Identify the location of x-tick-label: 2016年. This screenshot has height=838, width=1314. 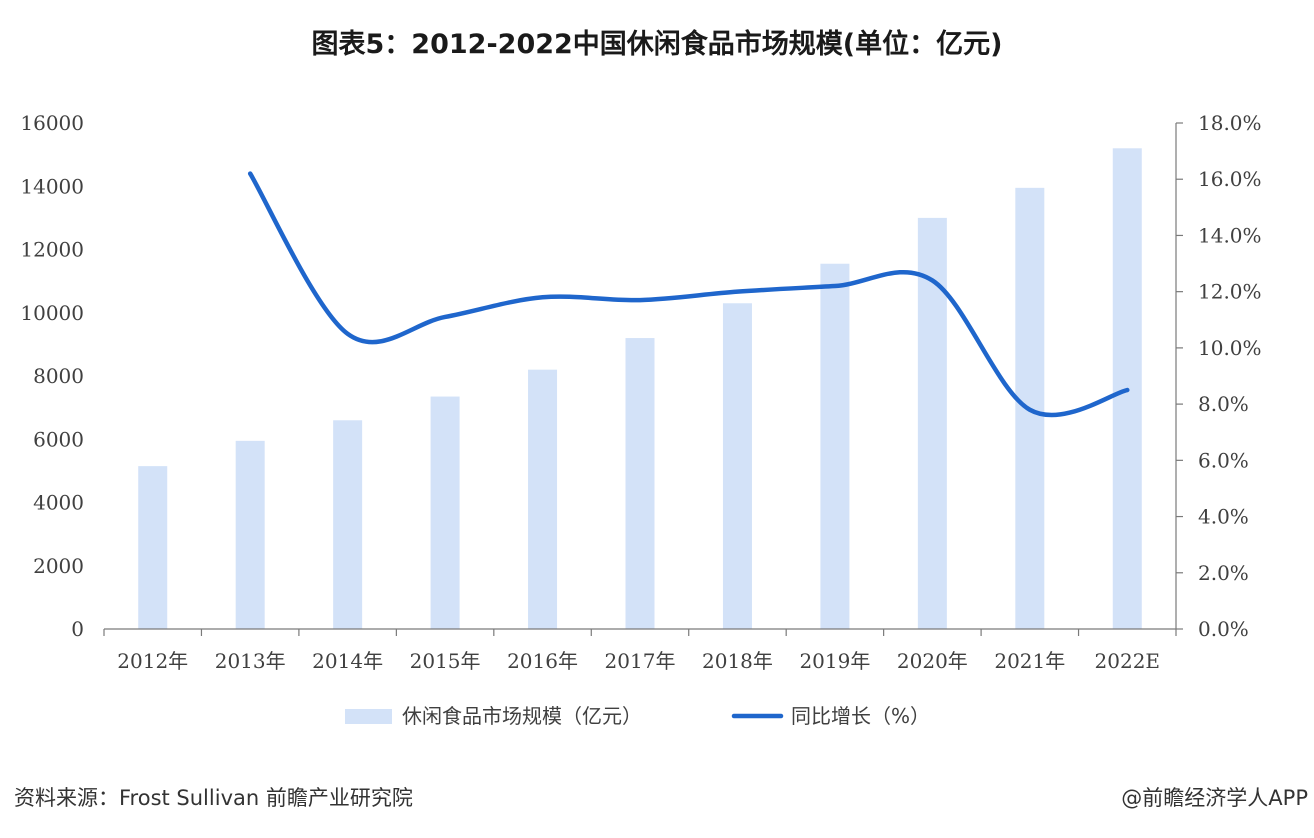
(542, 661).